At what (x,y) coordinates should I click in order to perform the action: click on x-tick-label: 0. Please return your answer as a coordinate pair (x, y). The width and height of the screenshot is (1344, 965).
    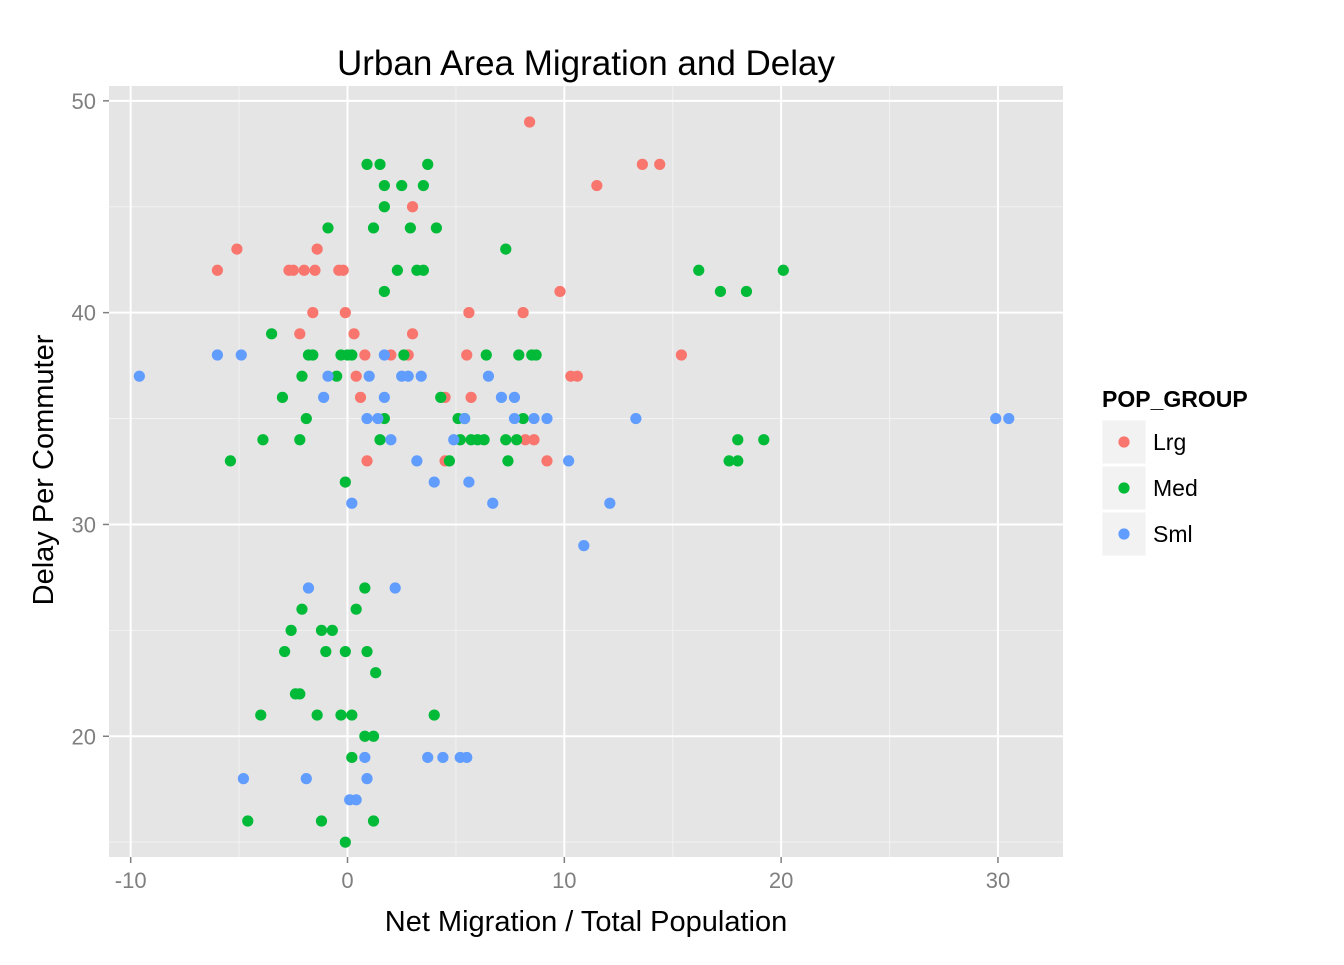
    Looking at the image, I should click on (347, 880).